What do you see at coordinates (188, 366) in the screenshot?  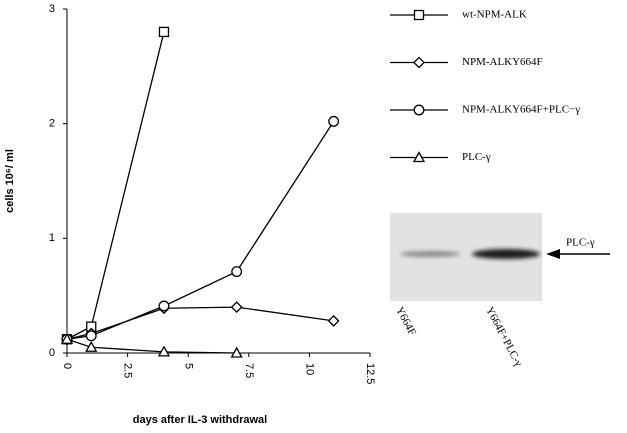 I see `x-tick-label: 5` at bounding box center [188, 366].